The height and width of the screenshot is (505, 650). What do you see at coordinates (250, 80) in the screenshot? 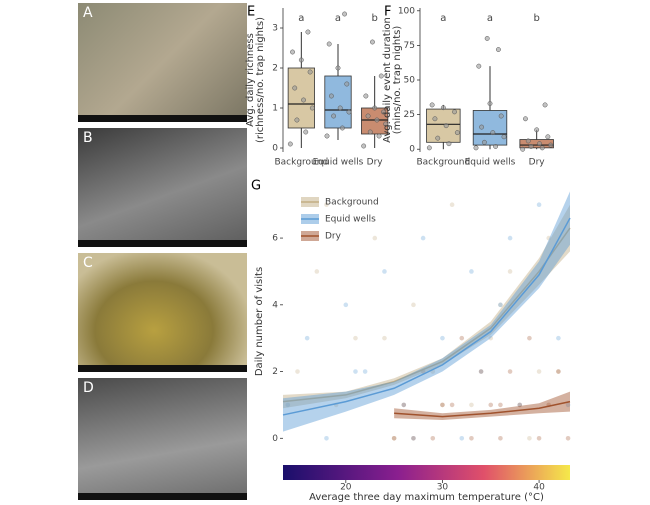
I see `y-axis-label: Avg. daily richness` at bounding box center [250, 80].